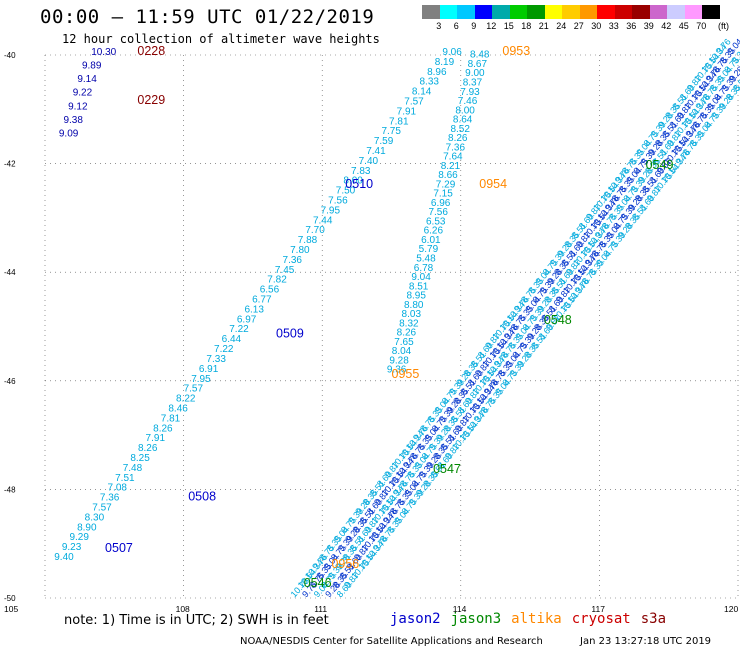  Describe the element at coordinates (493, 184) in the screenshot. I see `track-label: 0954` at that location.